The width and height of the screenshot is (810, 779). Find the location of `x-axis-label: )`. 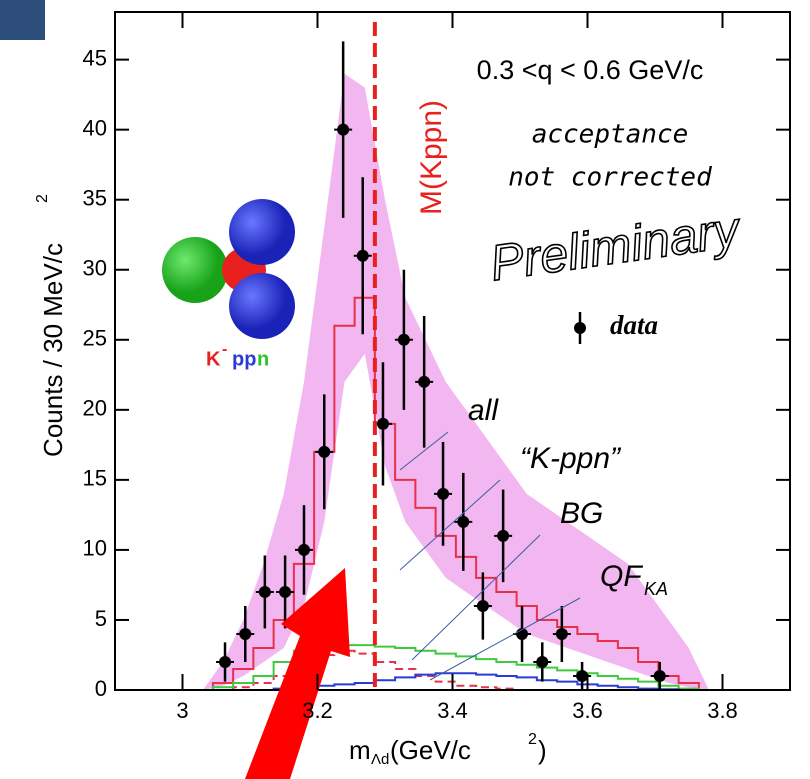

x-axis-label: ) is located at coordinates (542, 750).